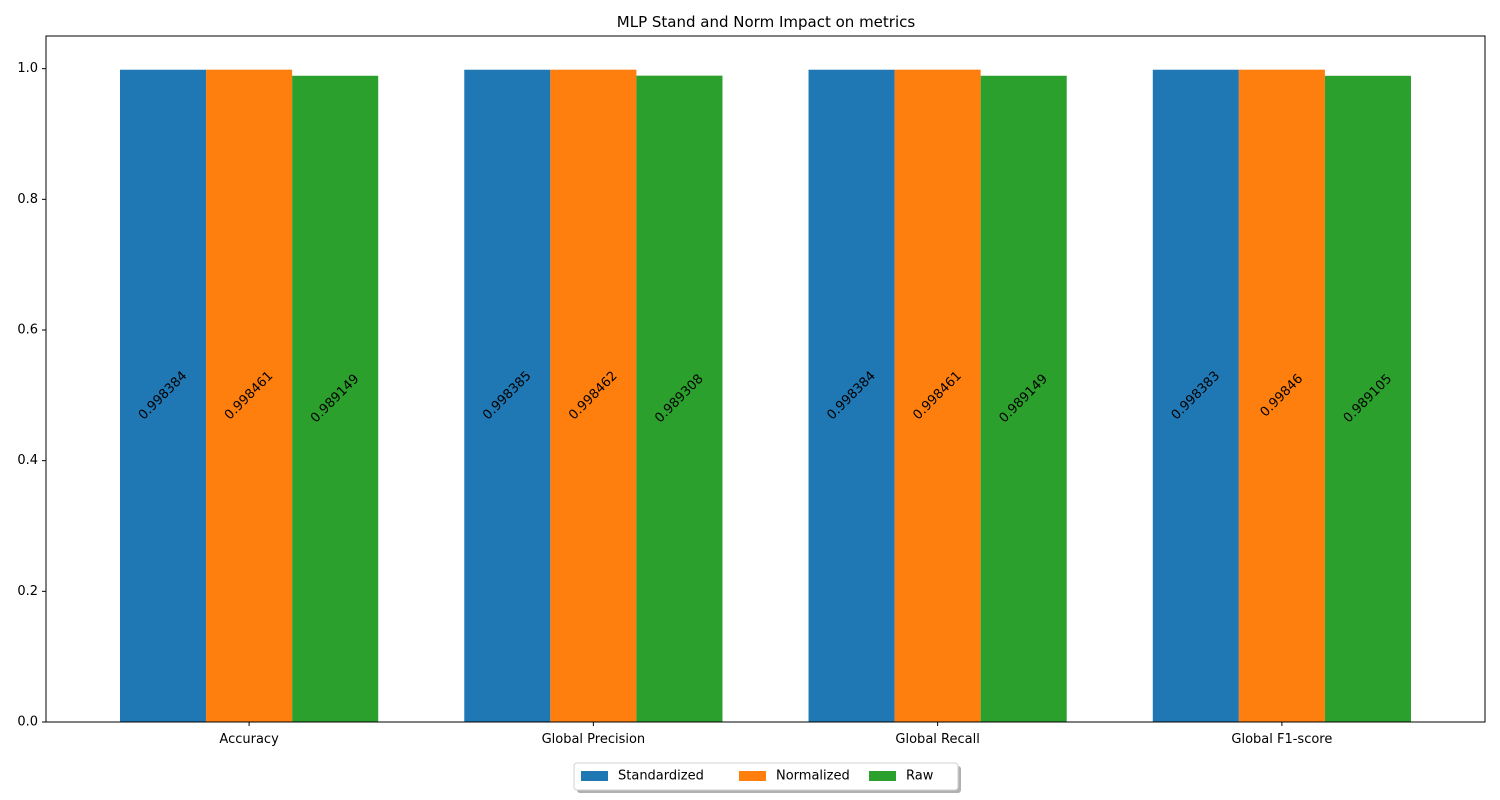 This screenshot has height=800, width=1500. I want to click on y-tick-label: 0.6, so click(27, 330).